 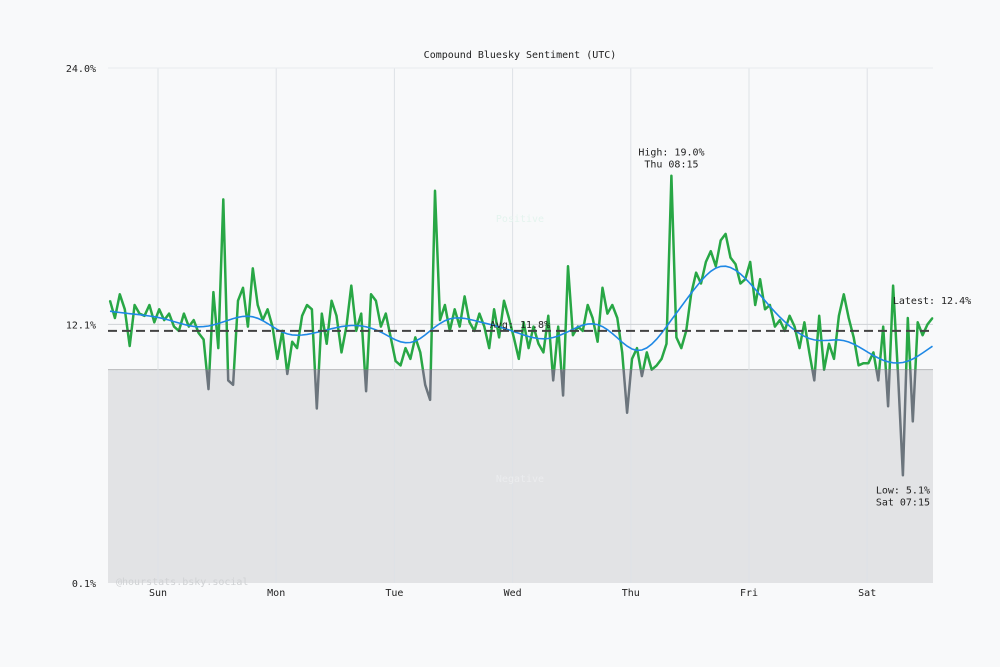 I want to click on y-tick-label: 12.1%, so click(x=81, y=325).